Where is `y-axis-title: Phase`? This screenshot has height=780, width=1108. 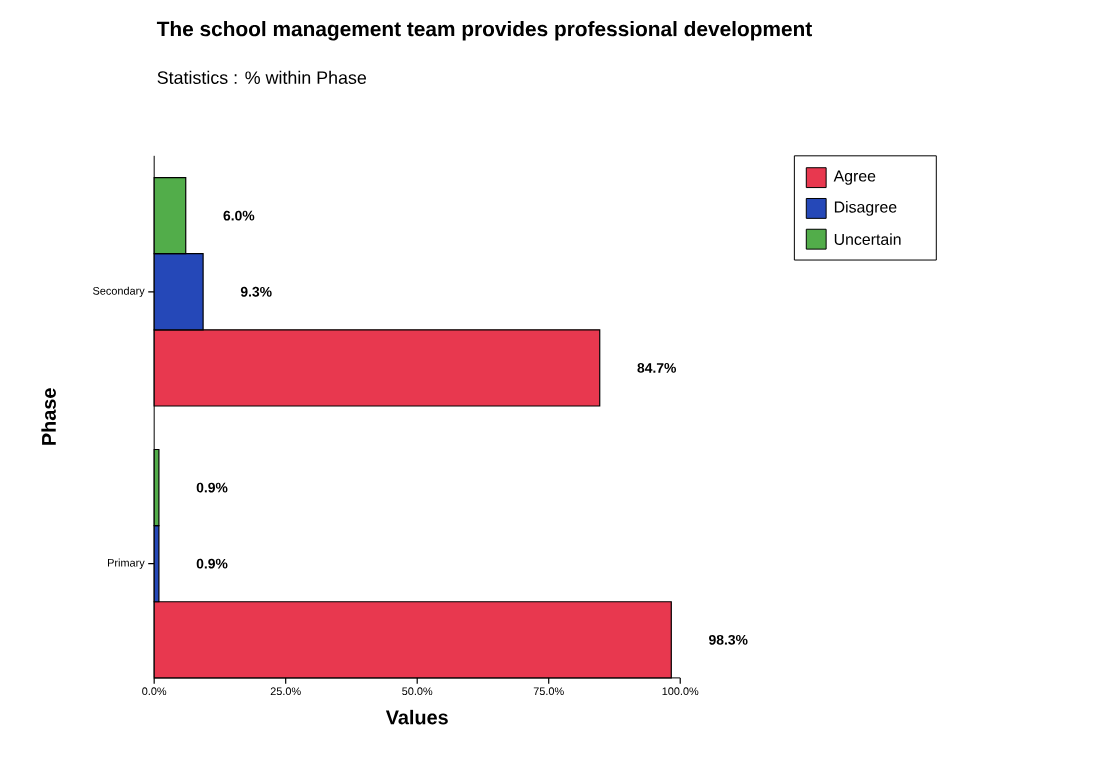
y-axis-title: Phase is located at coordinates (48, 416).